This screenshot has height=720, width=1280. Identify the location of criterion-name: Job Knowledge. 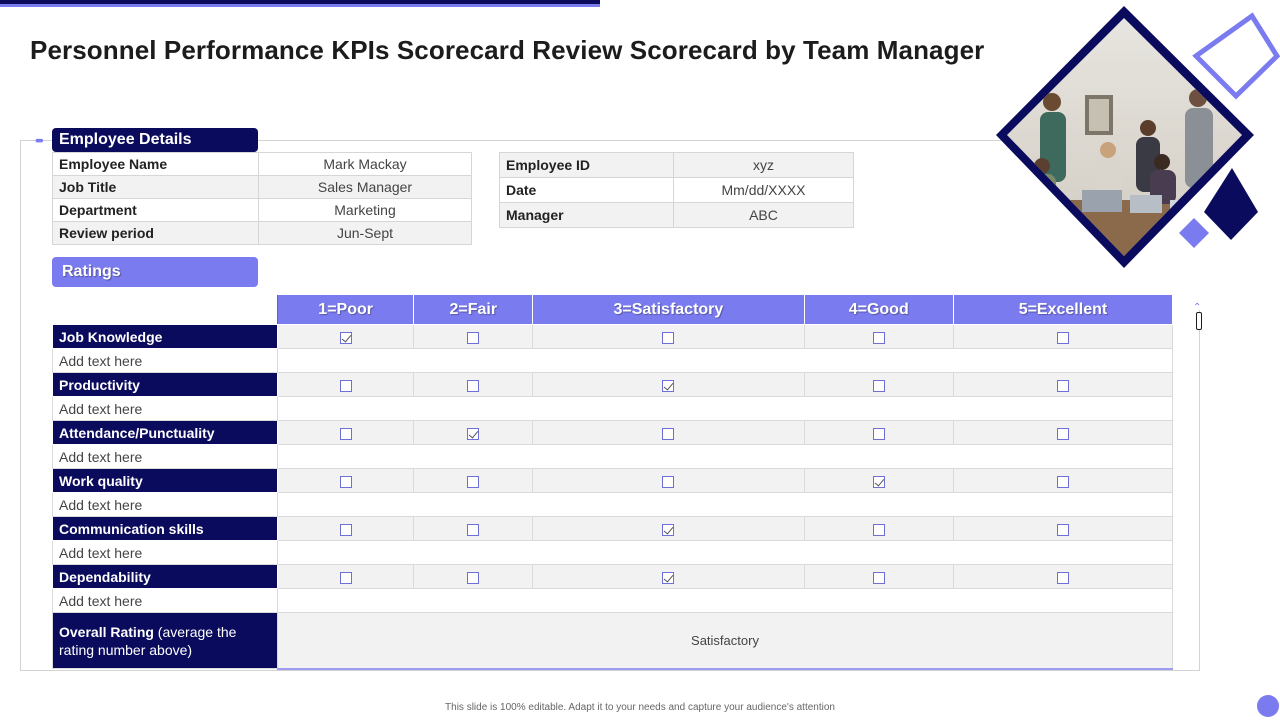
(165, 336).